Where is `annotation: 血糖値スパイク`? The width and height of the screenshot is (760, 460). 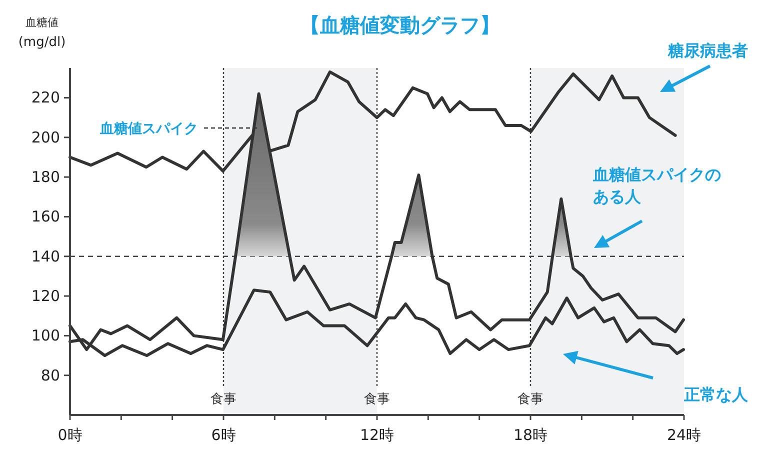
annotation: 血糖値スパイク is located at coordinates (148, 128).